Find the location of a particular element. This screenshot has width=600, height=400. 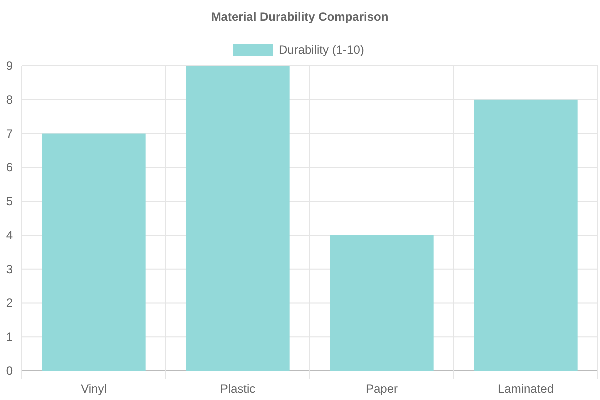

y-tick-label: 1 is located at coordinates (10, 337).